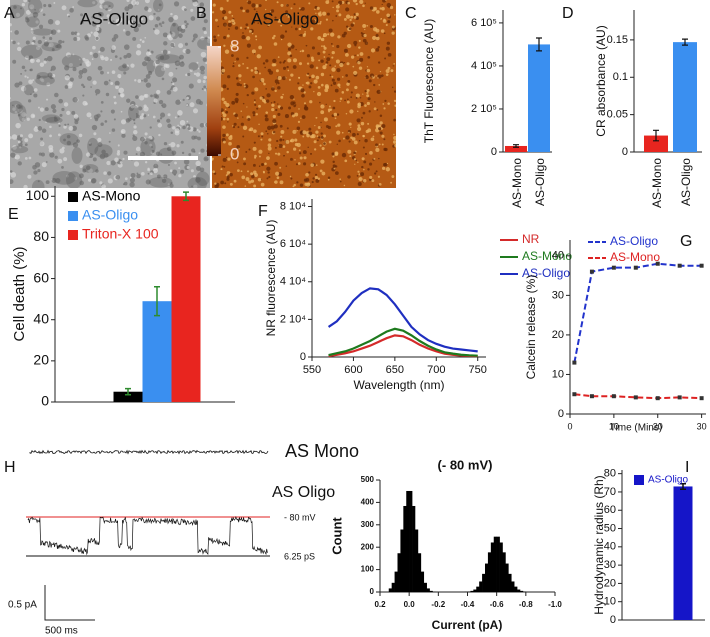 The width and height of the screenshot is (710, 637). I want to click on y-tick-label: 10, so click(558, 374).